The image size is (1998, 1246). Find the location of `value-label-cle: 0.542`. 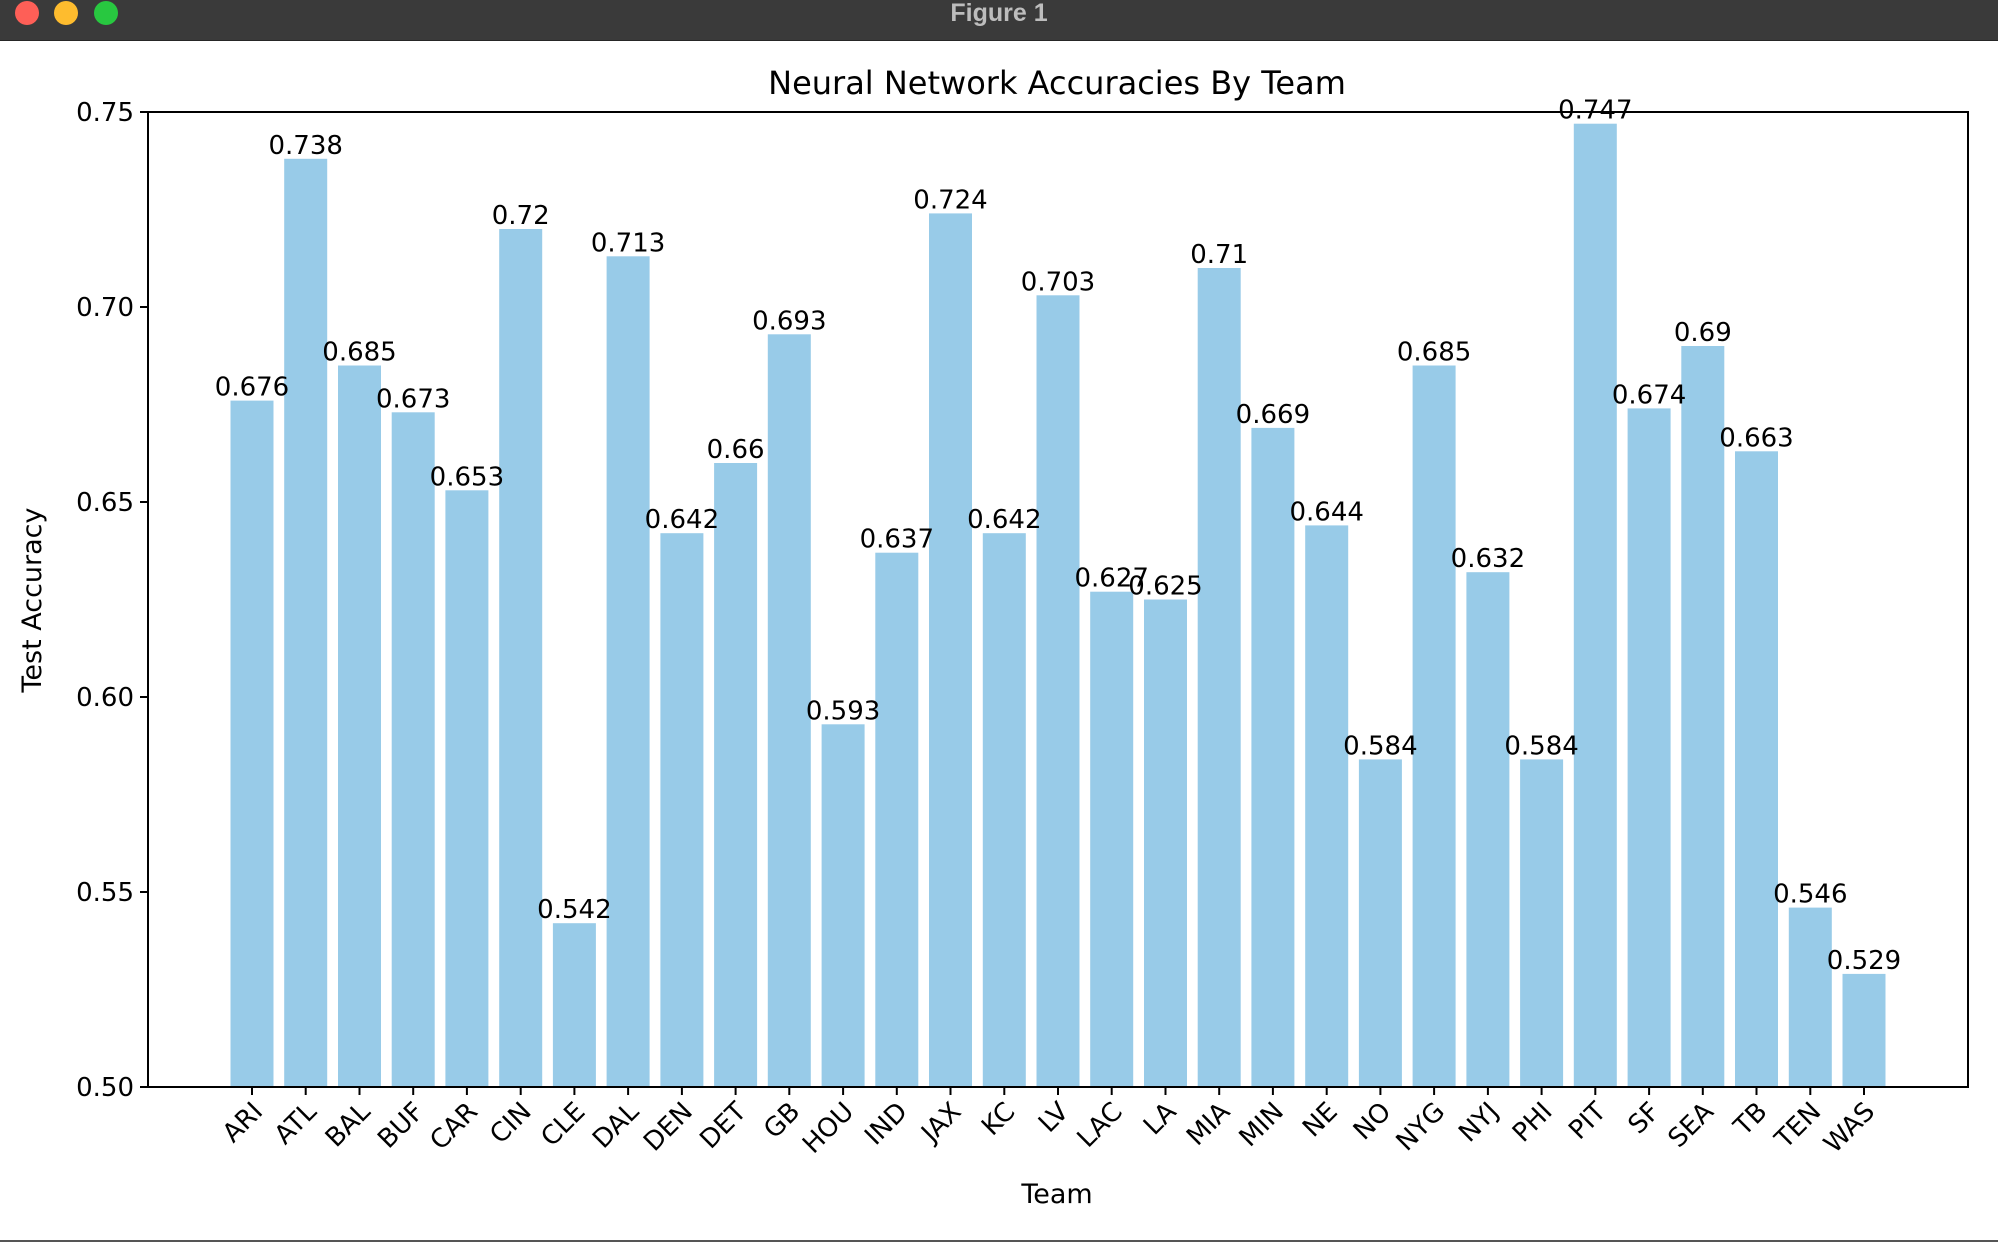

value-label-cle: 0.542 is located at coordinates (574, 910).